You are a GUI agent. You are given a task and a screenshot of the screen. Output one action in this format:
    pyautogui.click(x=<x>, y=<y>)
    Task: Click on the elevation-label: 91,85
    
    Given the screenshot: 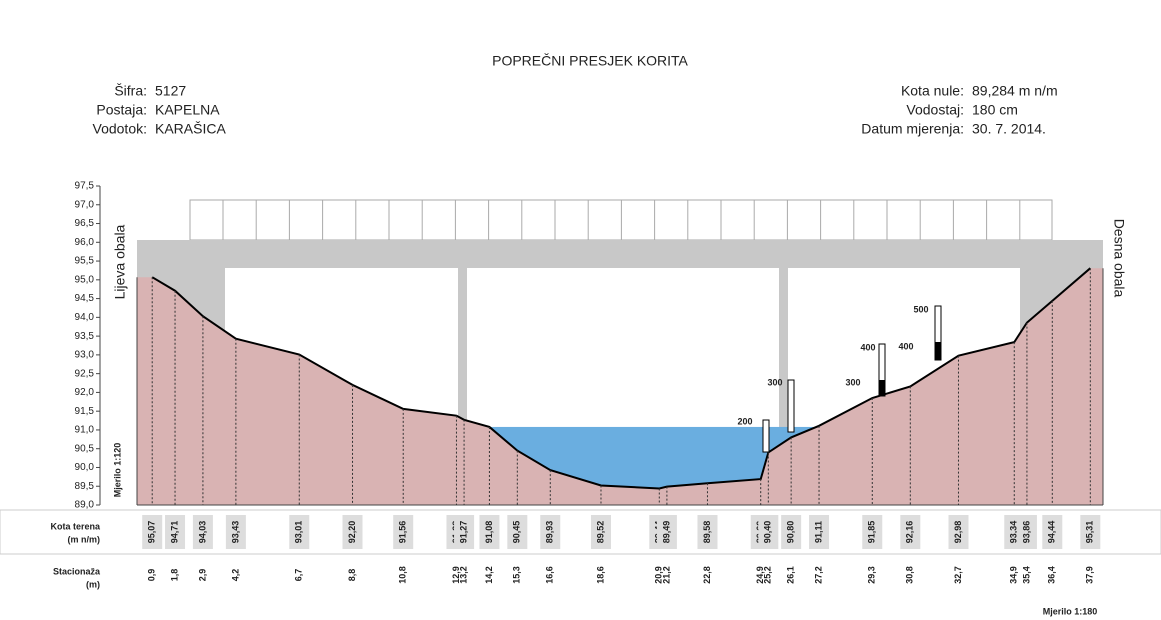 What is the action you would take?
    pyautogui.click(x=872, y=532)
    